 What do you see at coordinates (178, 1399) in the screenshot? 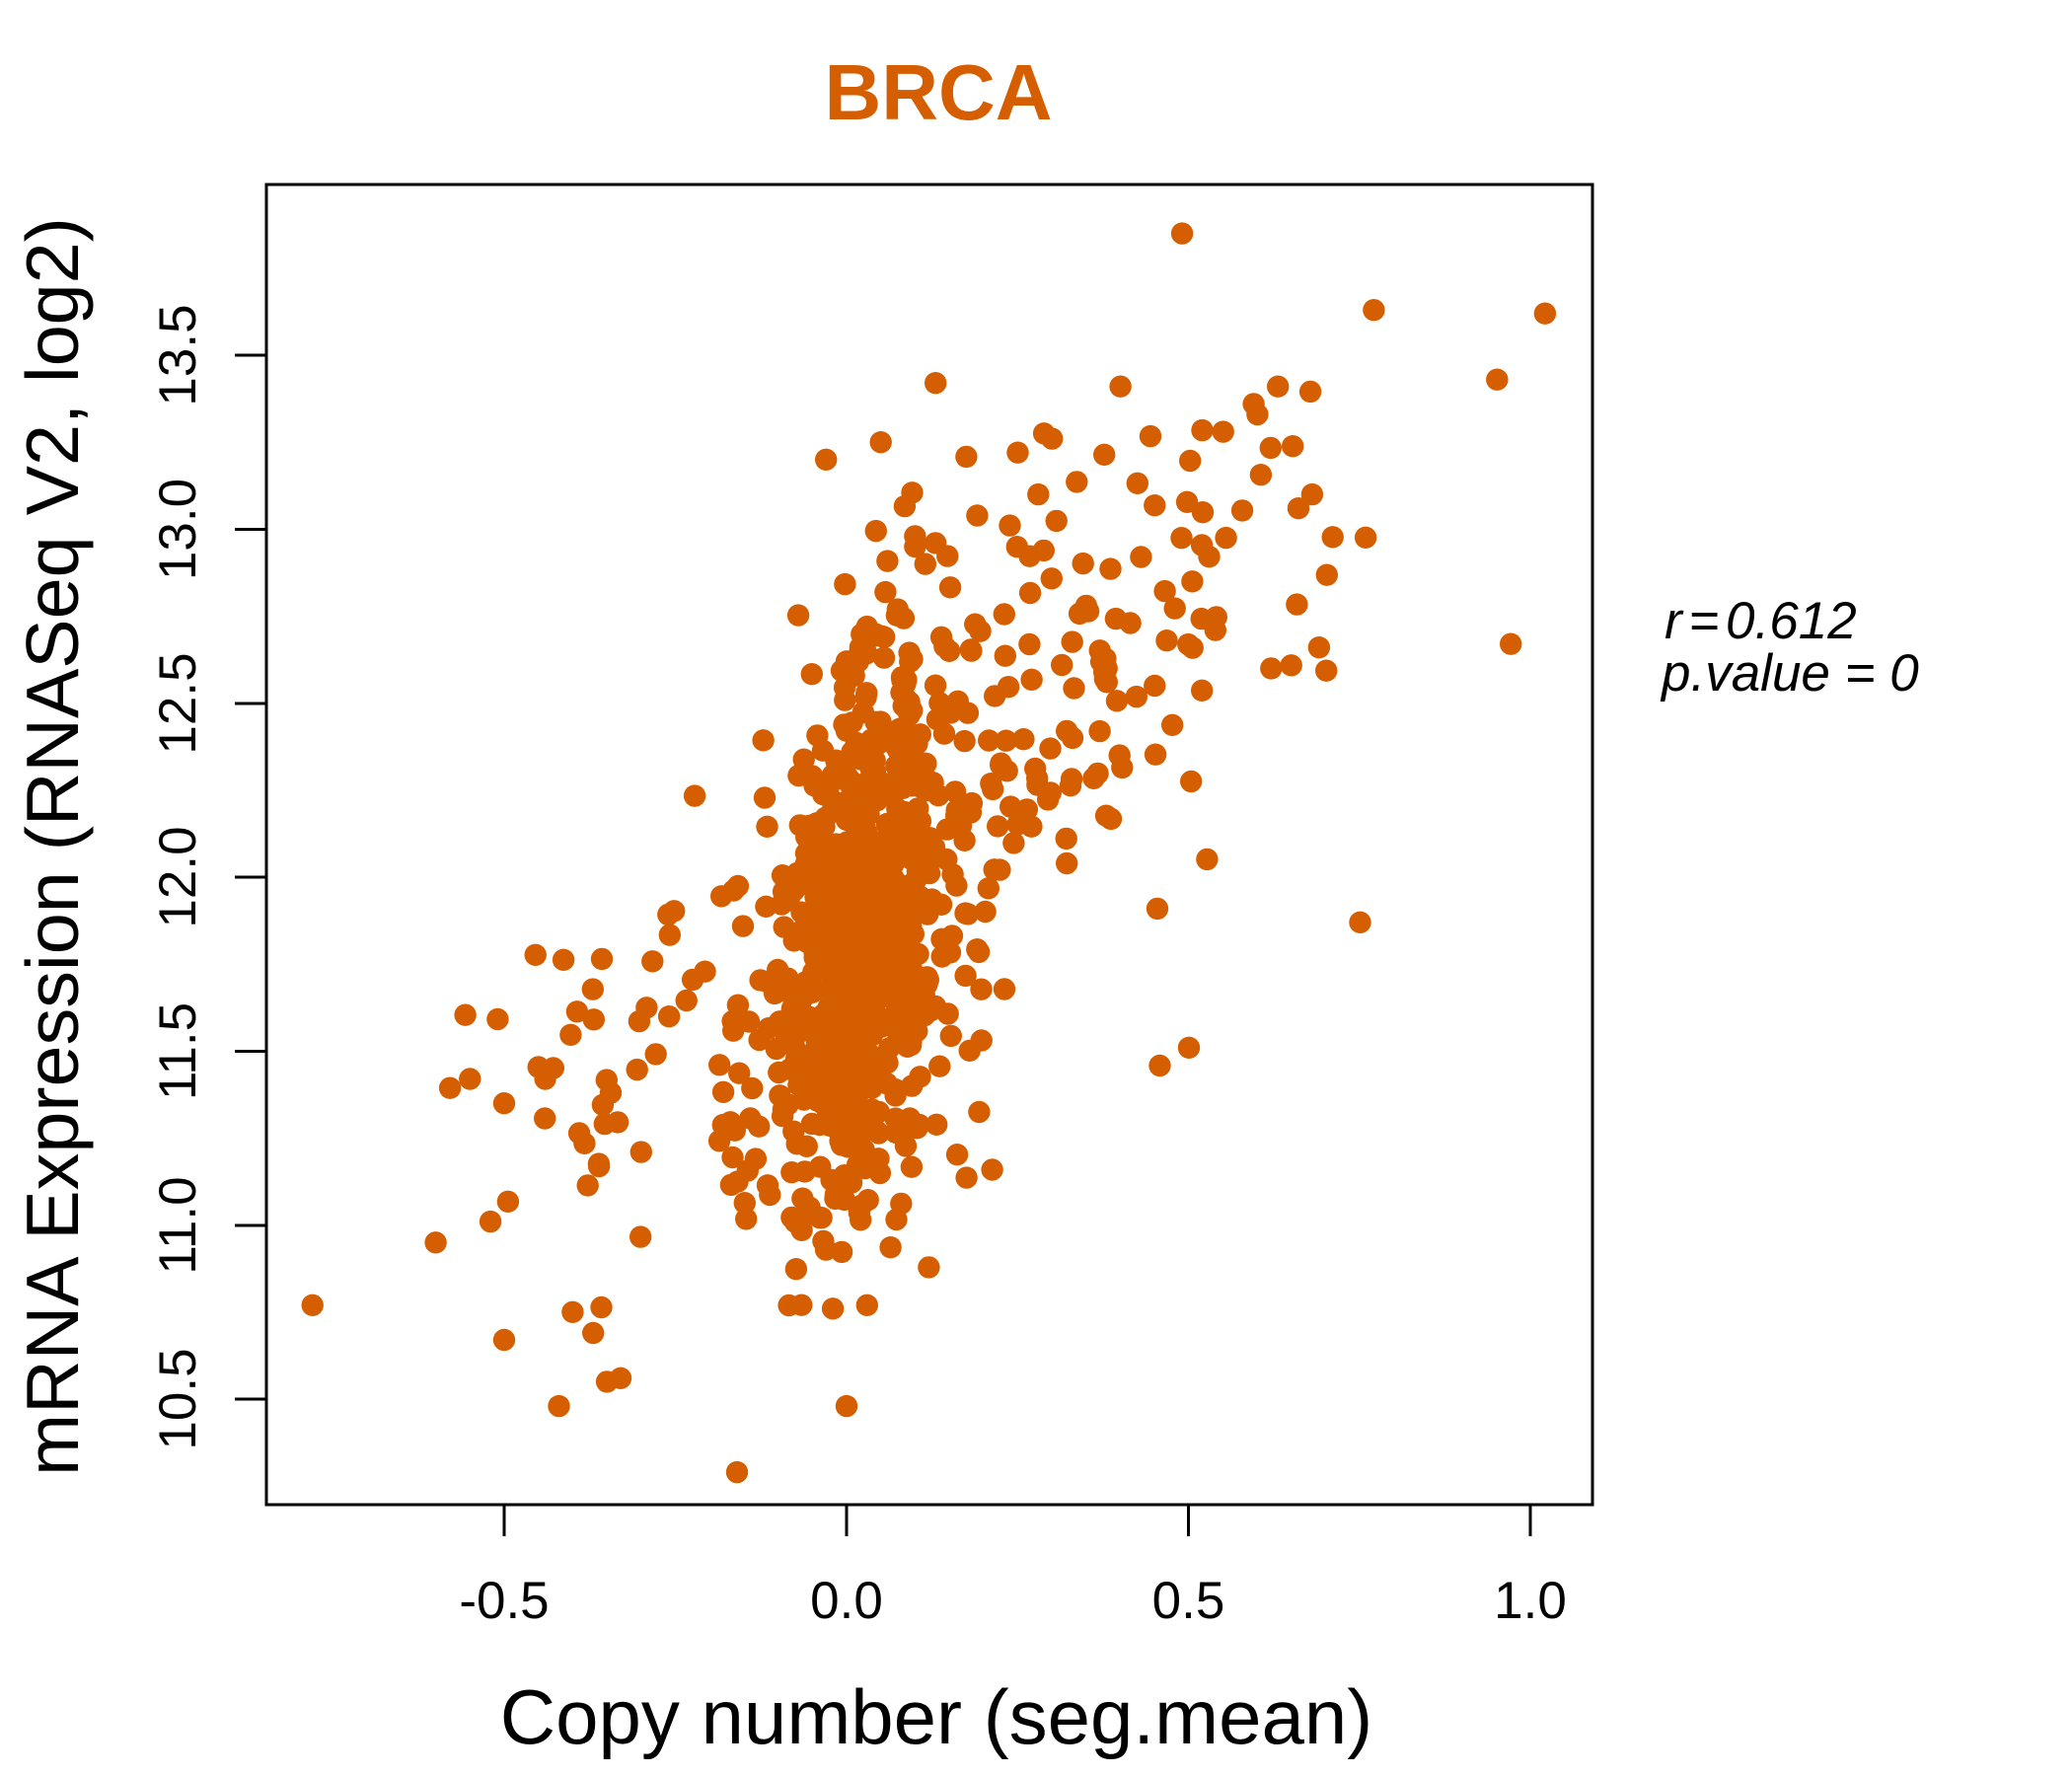
I see `svg-text: 10.5` at bounding box center [178, 1399].